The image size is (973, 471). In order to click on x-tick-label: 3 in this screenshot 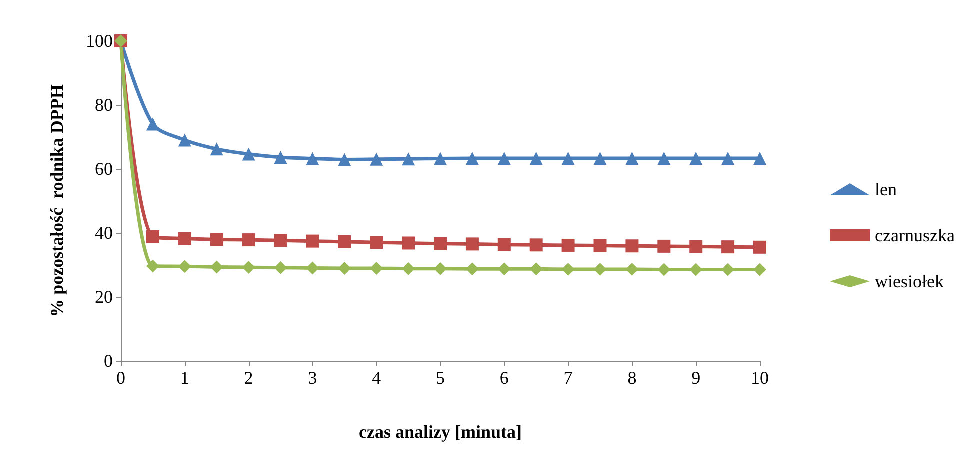, I will do `click(313, 378)`.